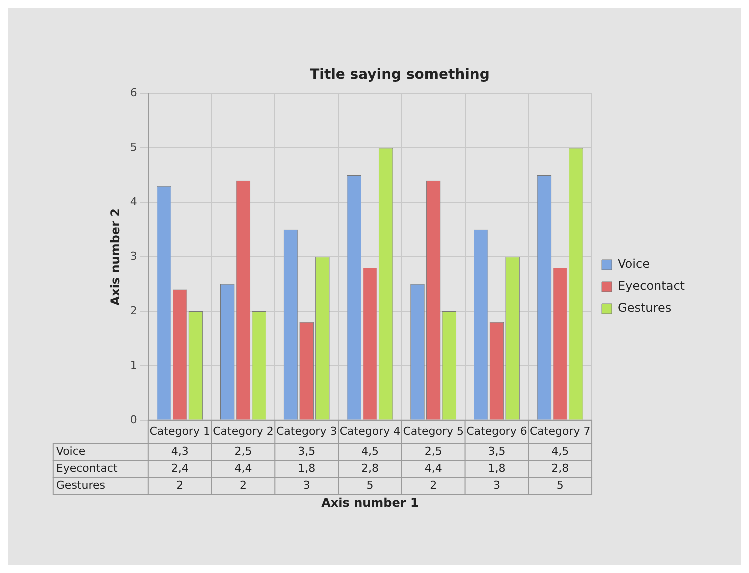 The image size is (749, 573). Describe the element at coordinates (80, 485) in the screenshot. I see `text: Gestures` at that location.